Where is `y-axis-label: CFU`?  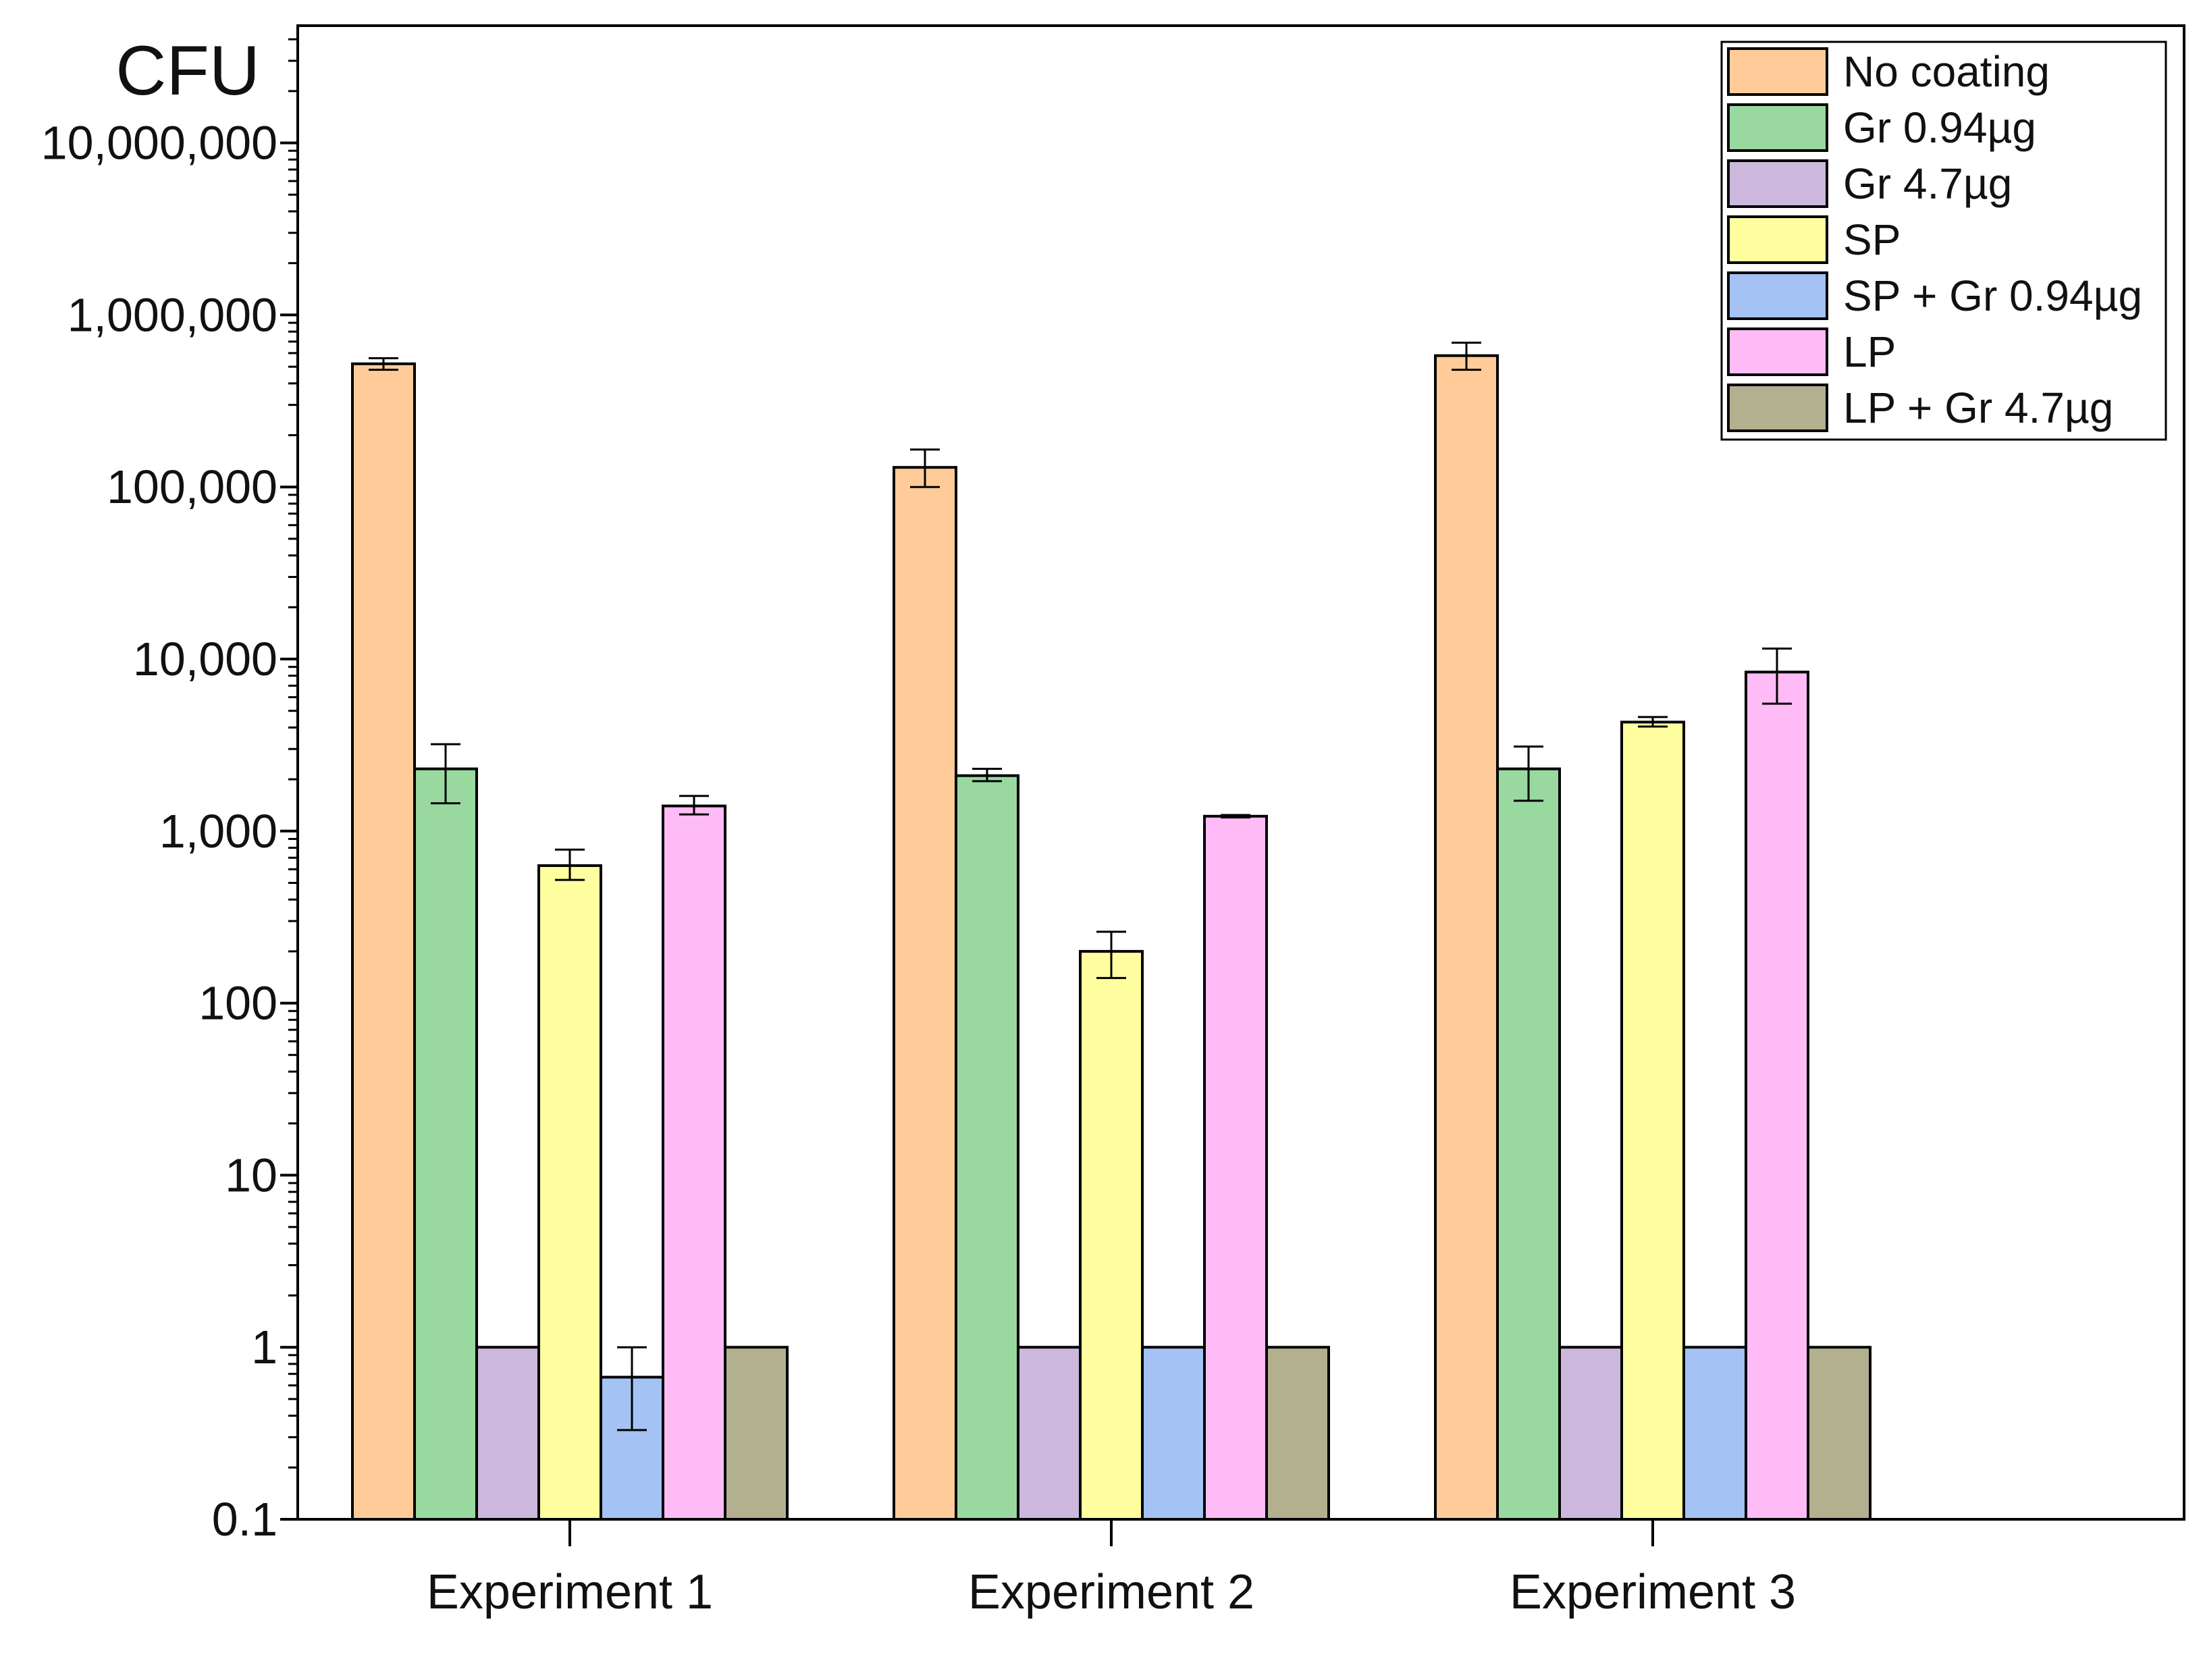 y-axis-label: CFU is located at coordinates (187, 71).